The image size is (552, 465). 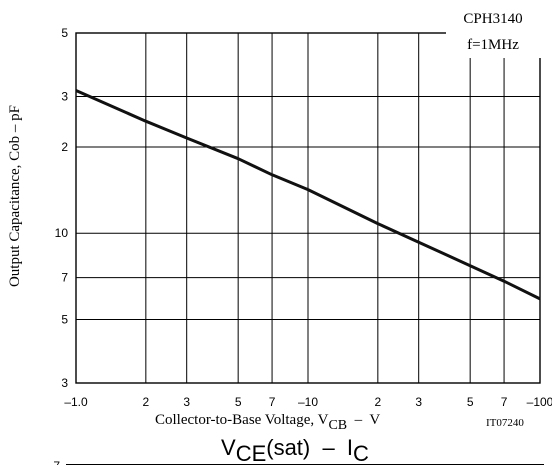 What do you see at coordinates (62, 233) in the screenshot?
I see `y-tick-label: 10` at bounding box center [62, 233].